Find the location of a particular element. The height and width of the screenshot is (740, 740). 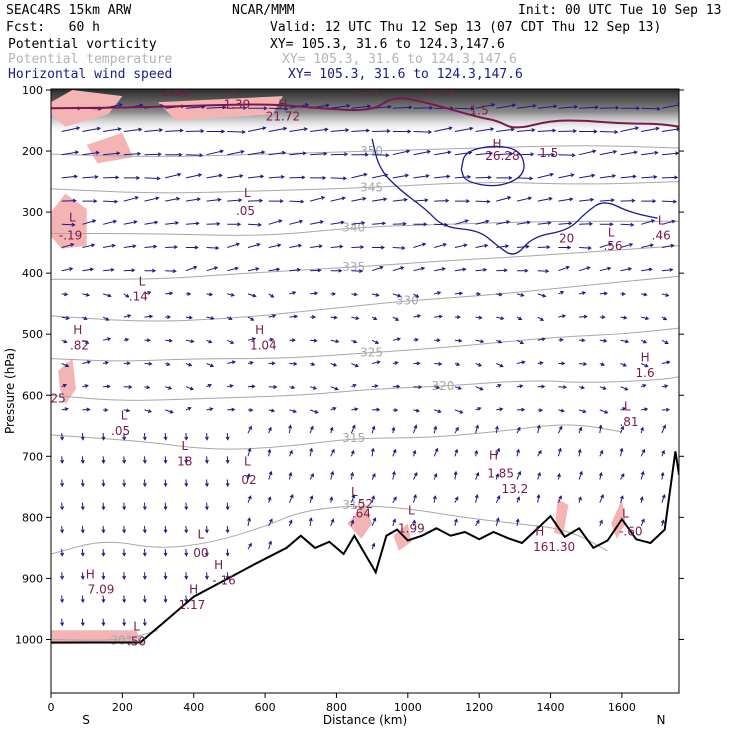

y-tick-label: 600 is located at coordinates (32, 395).